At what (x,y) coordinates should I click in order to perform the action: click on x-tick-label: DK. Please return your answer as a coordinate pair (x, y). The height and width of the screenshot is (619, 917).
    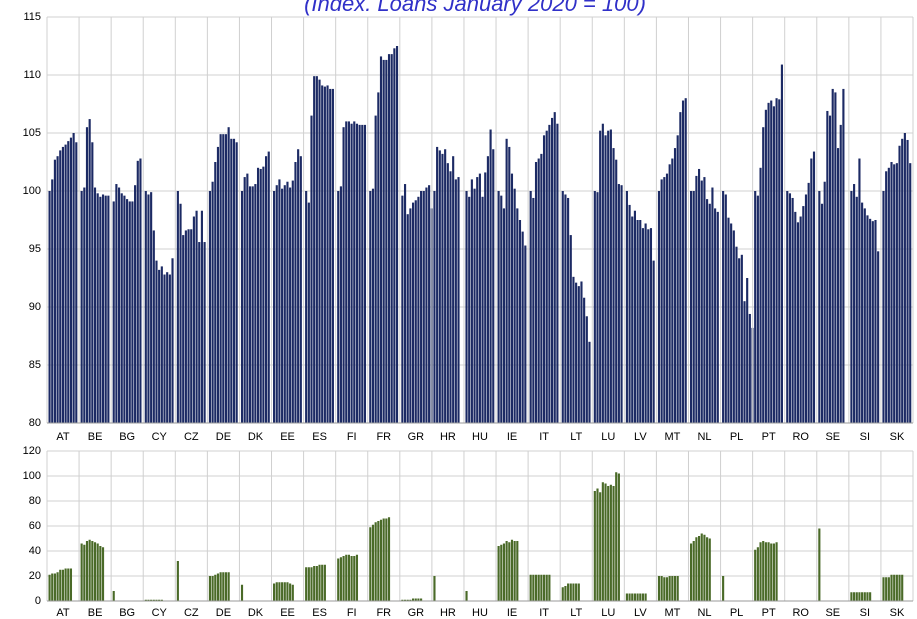
    Looking at the image, I should click on (256, 613).